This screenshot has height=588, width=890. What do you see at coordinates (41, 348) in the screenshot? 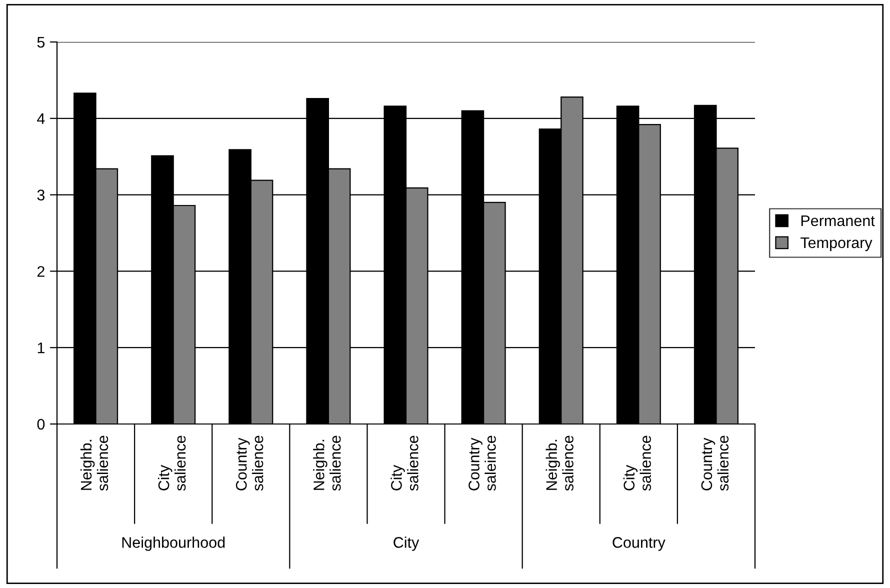
I see `y-tick-label: 1` at bounding box center [41, 348].